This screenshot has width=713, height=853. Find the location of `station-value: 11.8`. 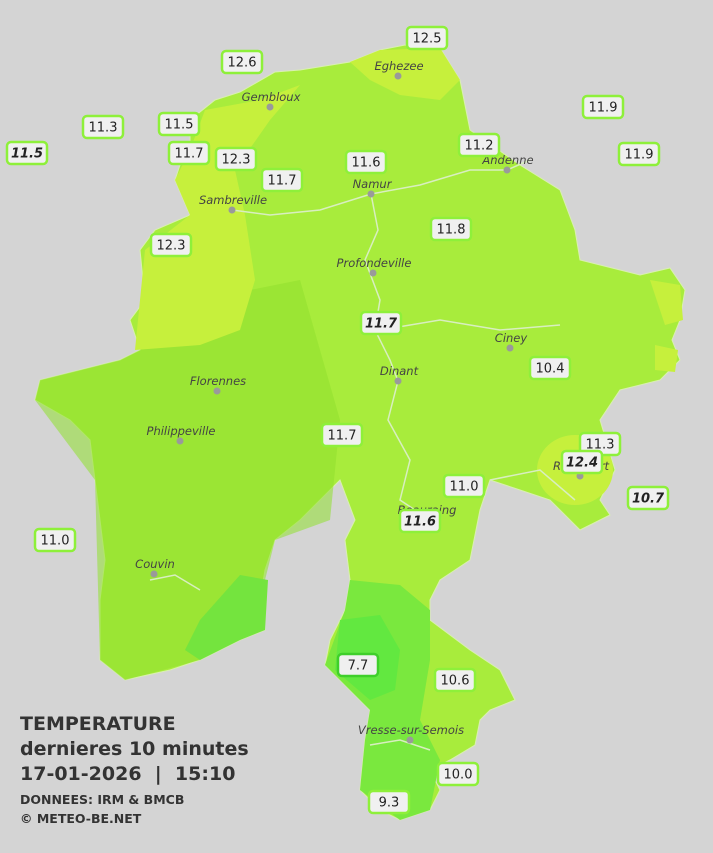

station-value: 11.8 is located at coordinates (451, 230).